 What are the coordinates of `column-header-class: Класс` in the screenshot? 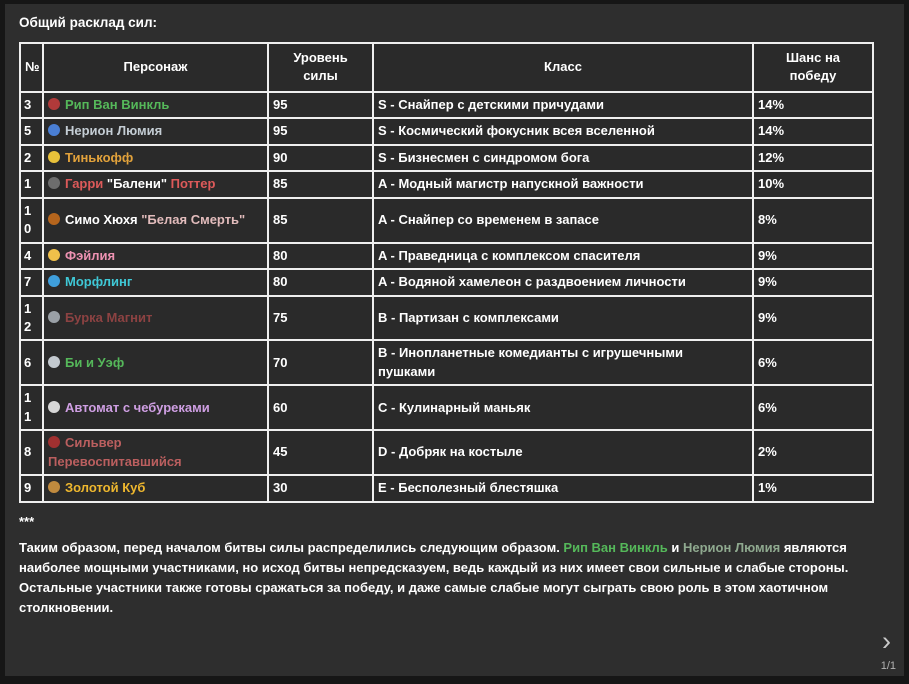 It's located at (563, 67).